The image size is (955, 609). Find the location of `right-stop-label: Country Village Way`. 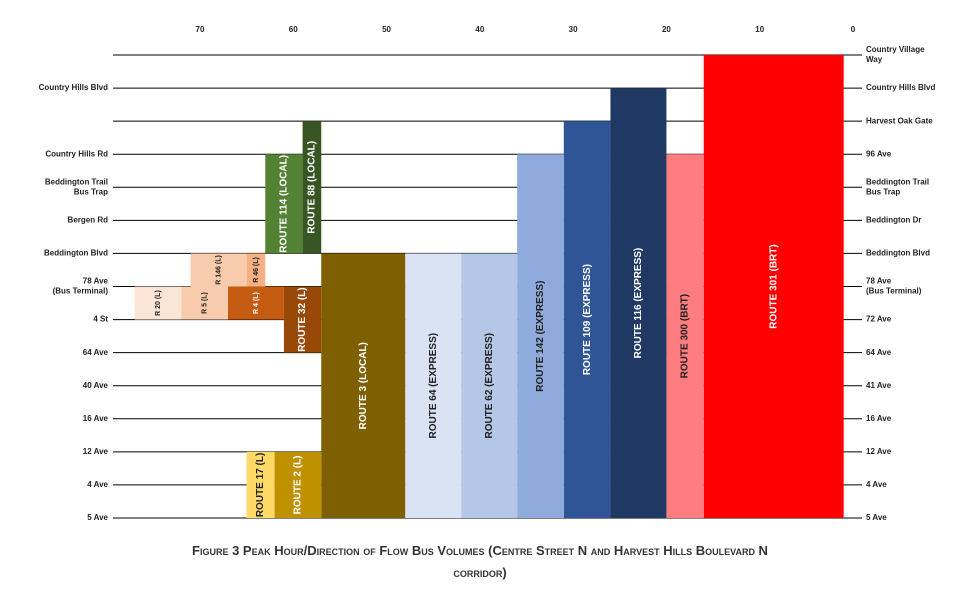

right-stop-label: Country Village Way is located at coordinates (895, 54).